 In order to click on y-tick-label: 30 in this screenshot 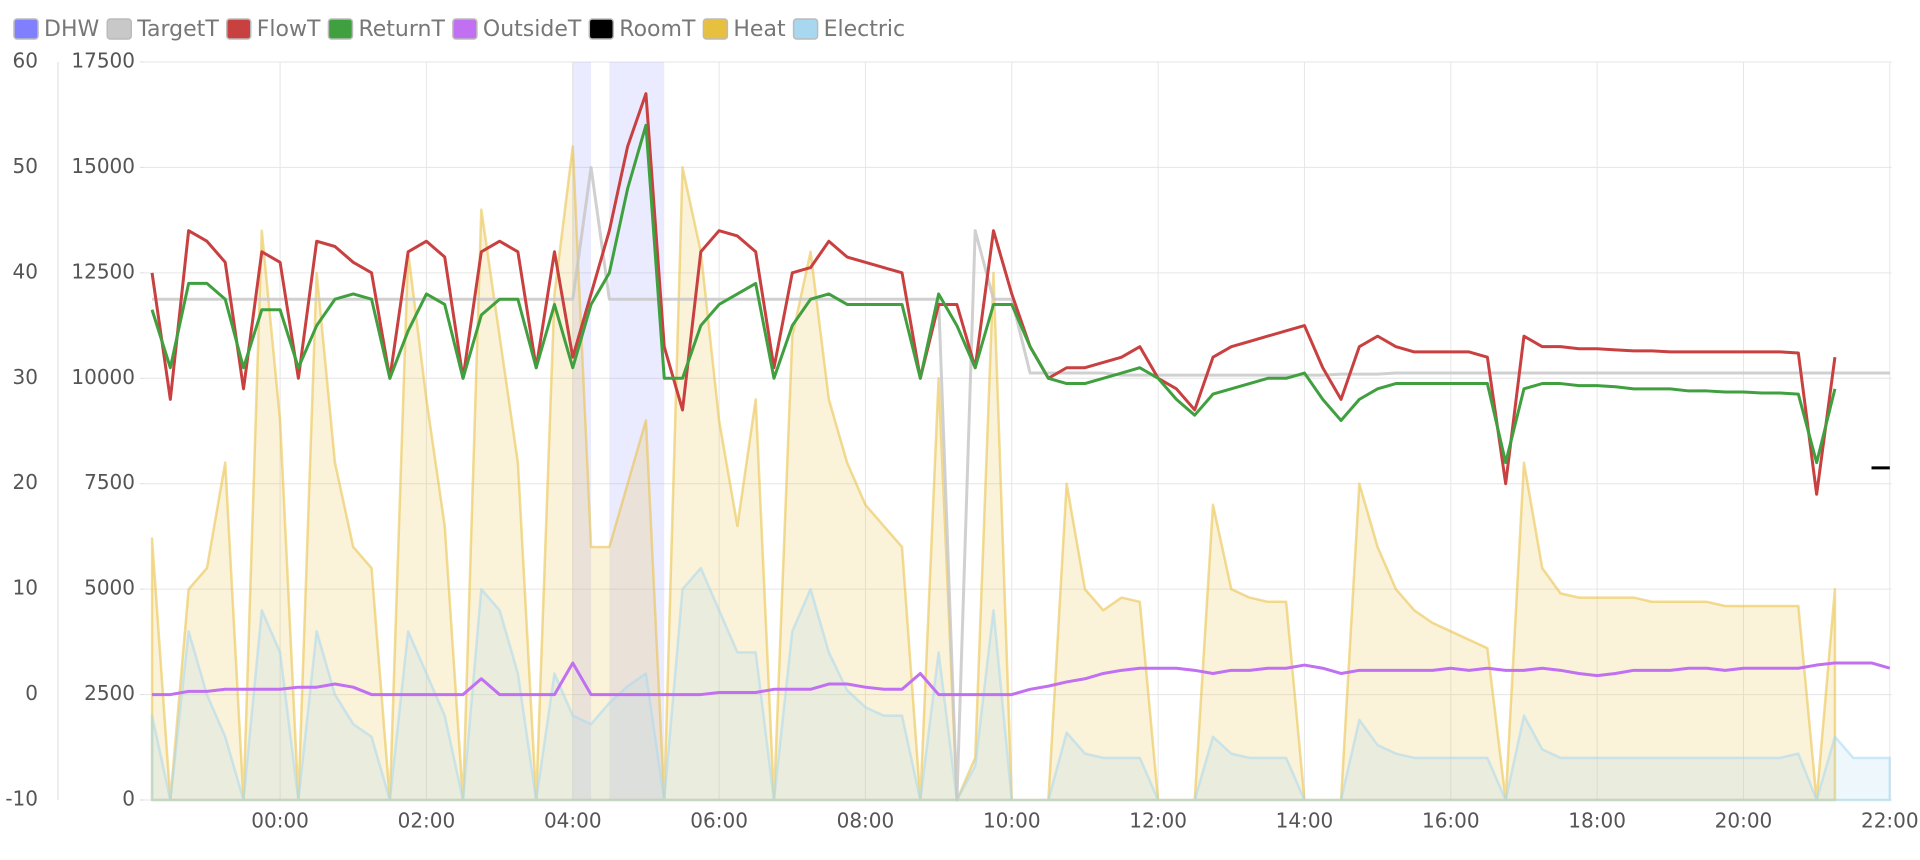, I will do `click(25, 377)`.